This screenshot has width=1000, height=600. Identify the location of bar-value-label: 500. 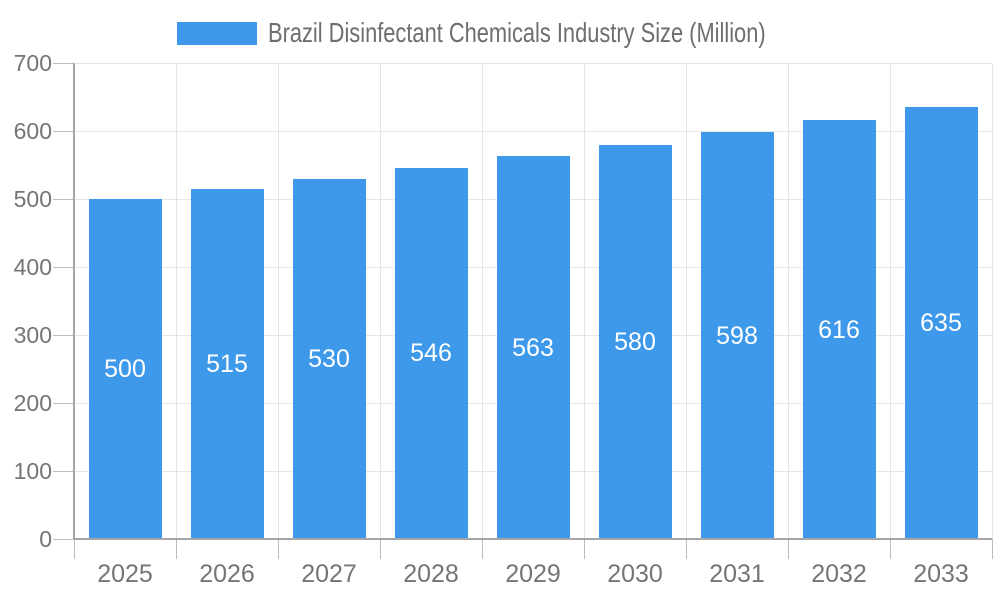
(125, 369).